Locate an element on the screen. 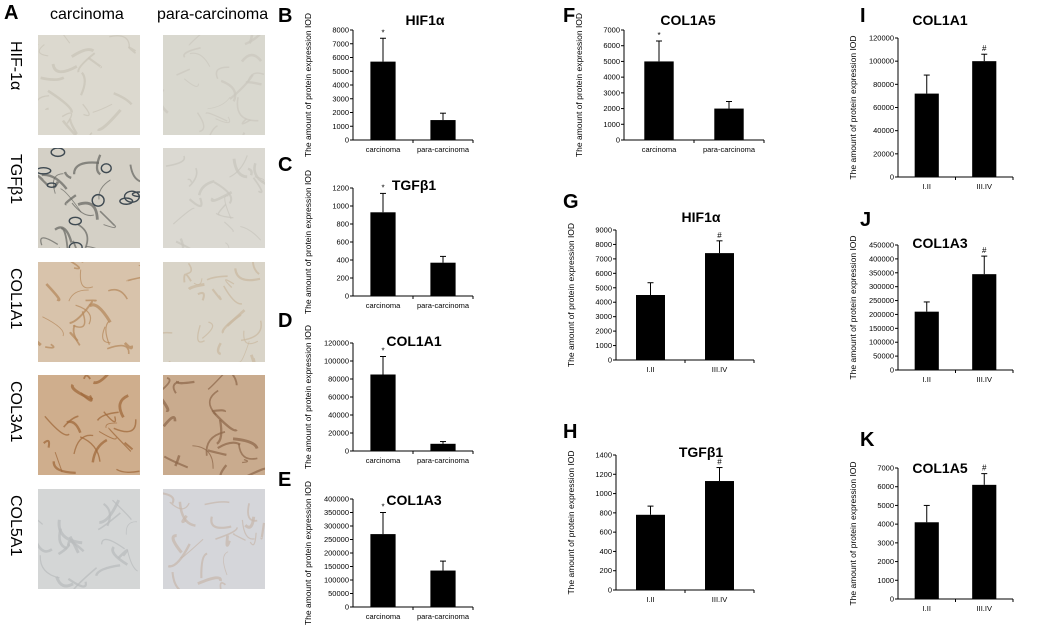 The width and height of the screenshot is (1059, 626). y-tick-label: 200 is located at coordinates (605, 570).